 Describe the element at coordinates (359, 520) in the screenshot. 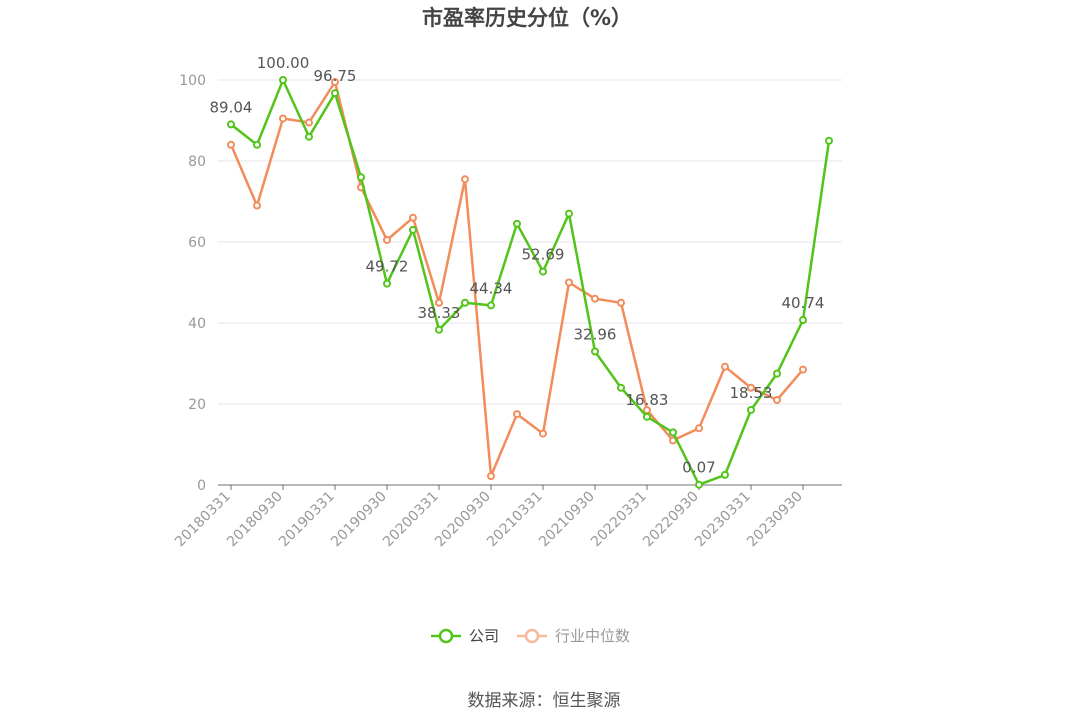

I see `x-tick-label: 20190930` at that location.